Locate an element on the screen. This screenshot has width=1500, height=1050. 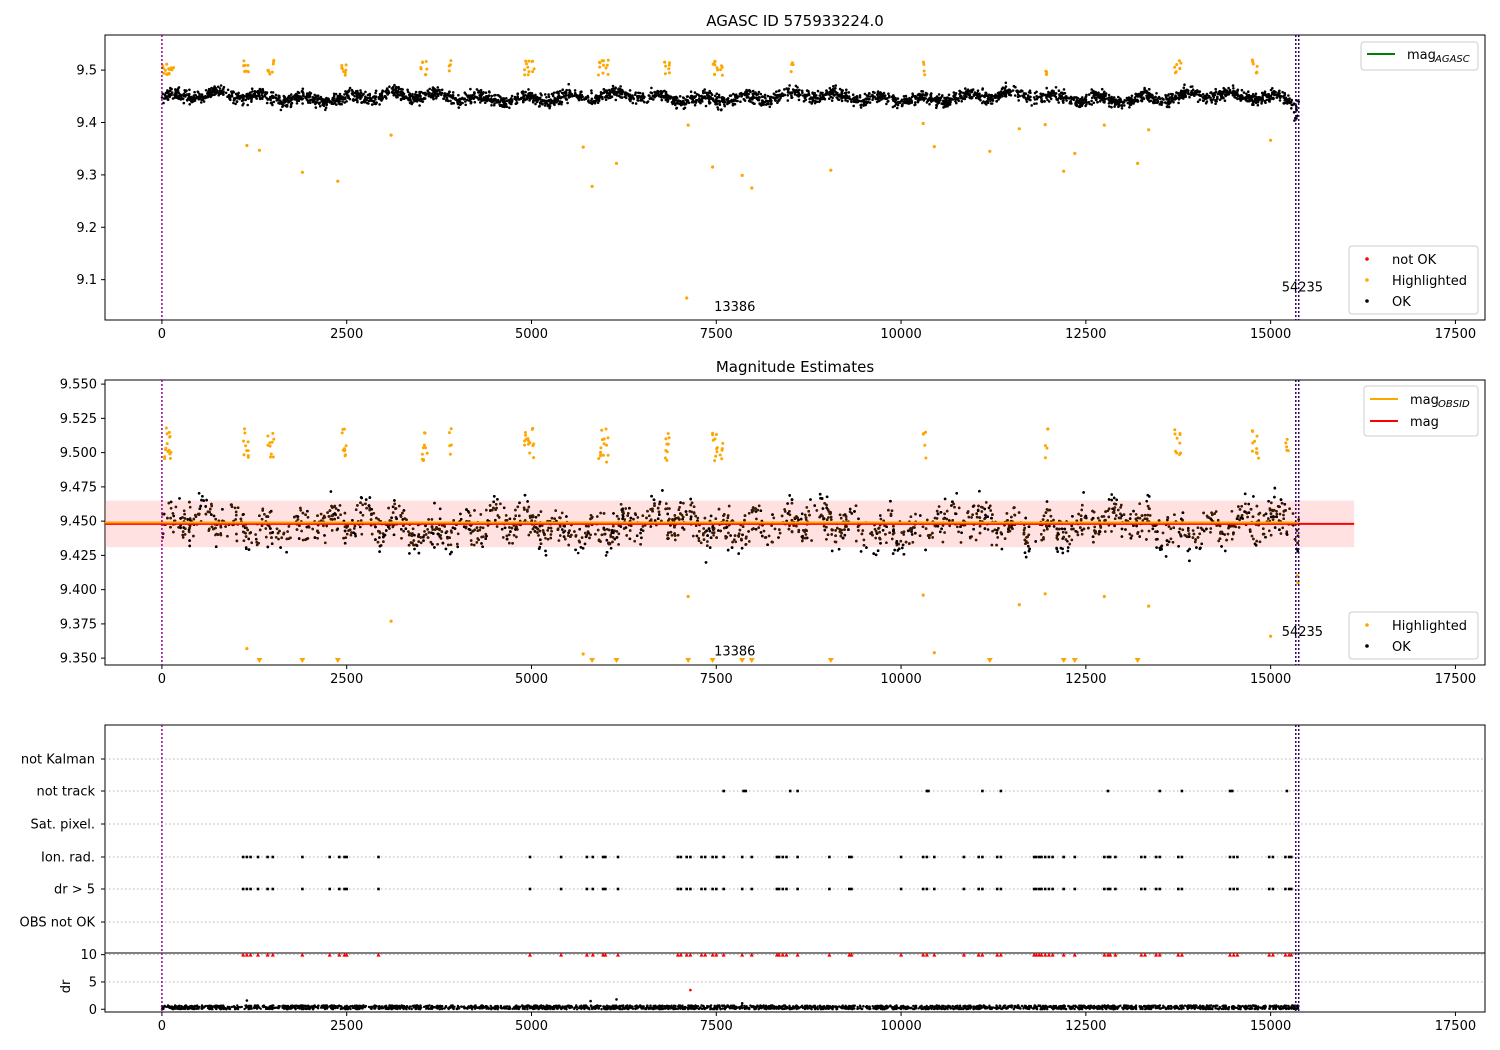
panel2-title: Magnitude Estimates is located at coordinates (795, 367).